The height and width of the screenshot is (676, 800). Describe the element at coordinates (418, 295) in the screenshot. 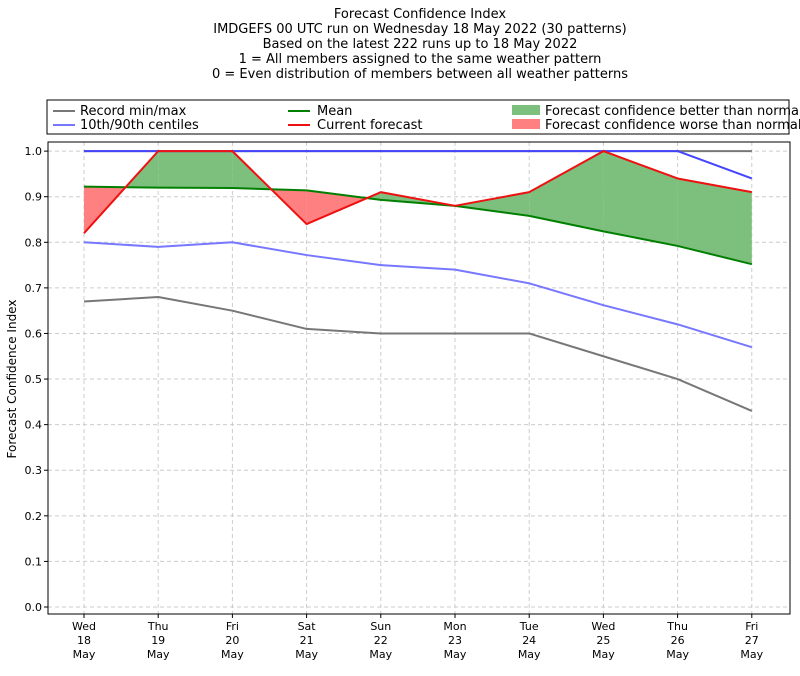

I see `10th-centile-line` at that location.